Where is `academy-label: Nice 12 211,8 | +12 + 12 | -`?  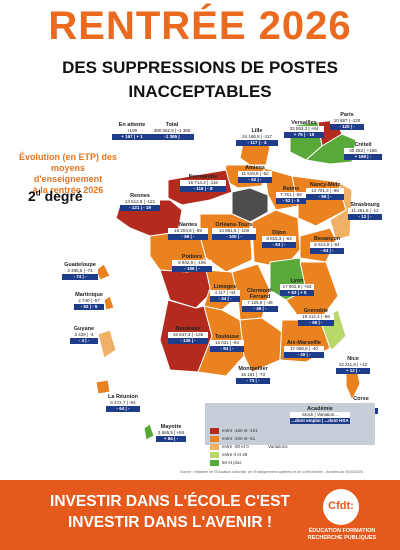 academy-label: Nice 12 211,8 | +12 + 12 | - is located at coordinates (353, 365).